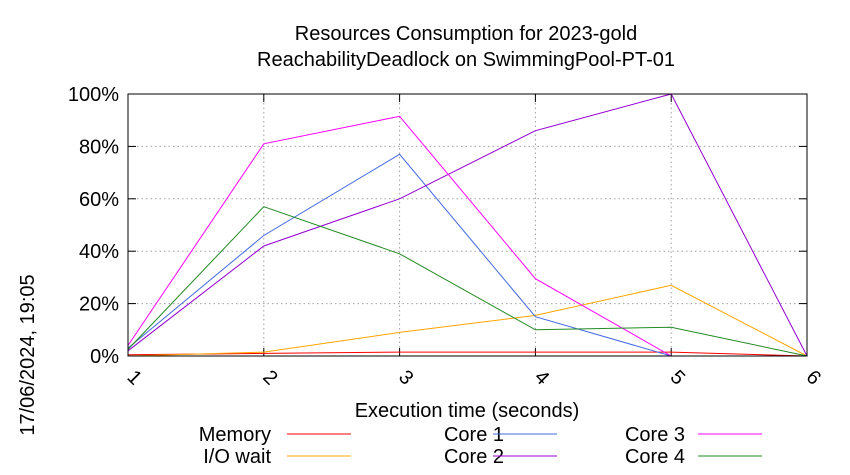 The image size is (850, 475). What do you see at coordinates (99, 200) in the screenshot?
I see `y-tick-label: 60%` at bounding box center [99, 200].